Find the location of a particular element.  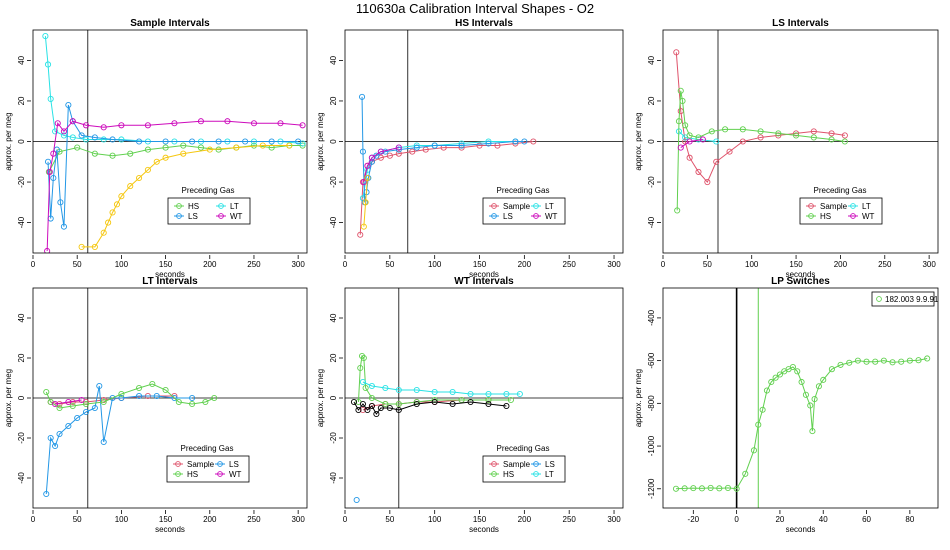

legend: Preceding Gas HS LT LS WT is located at coordinates (209, 205).